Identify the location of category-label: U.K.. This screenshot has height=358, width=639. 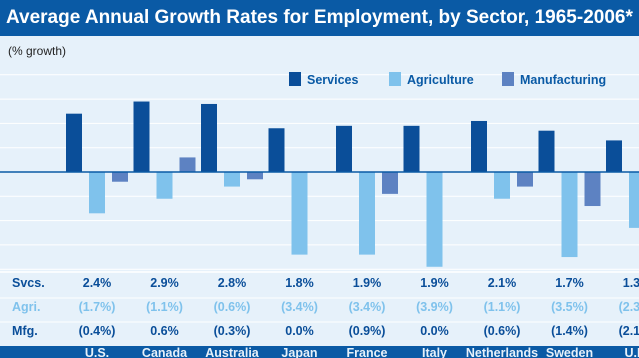
(632, 352).